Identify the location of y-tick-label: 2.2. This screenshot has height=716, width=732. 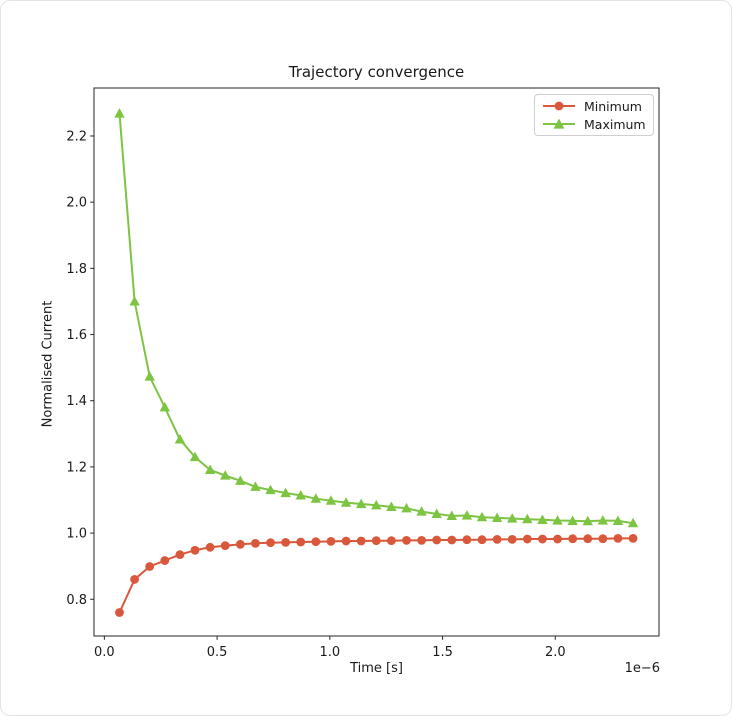
(76, 136).